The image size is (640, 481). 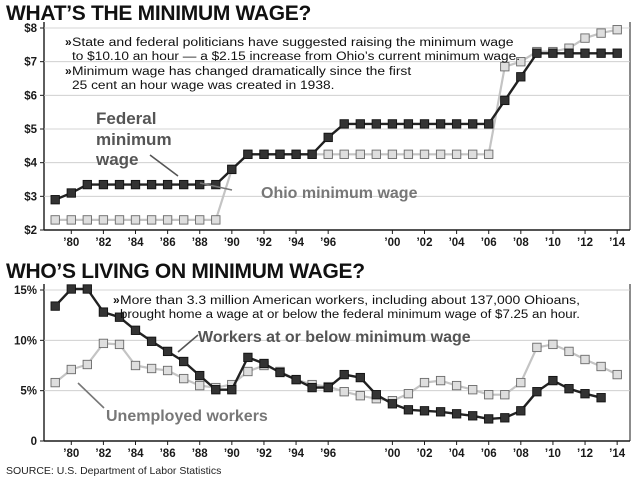 I want to click on wage-x-tick-label: ’02, so click(x=424, y=243).